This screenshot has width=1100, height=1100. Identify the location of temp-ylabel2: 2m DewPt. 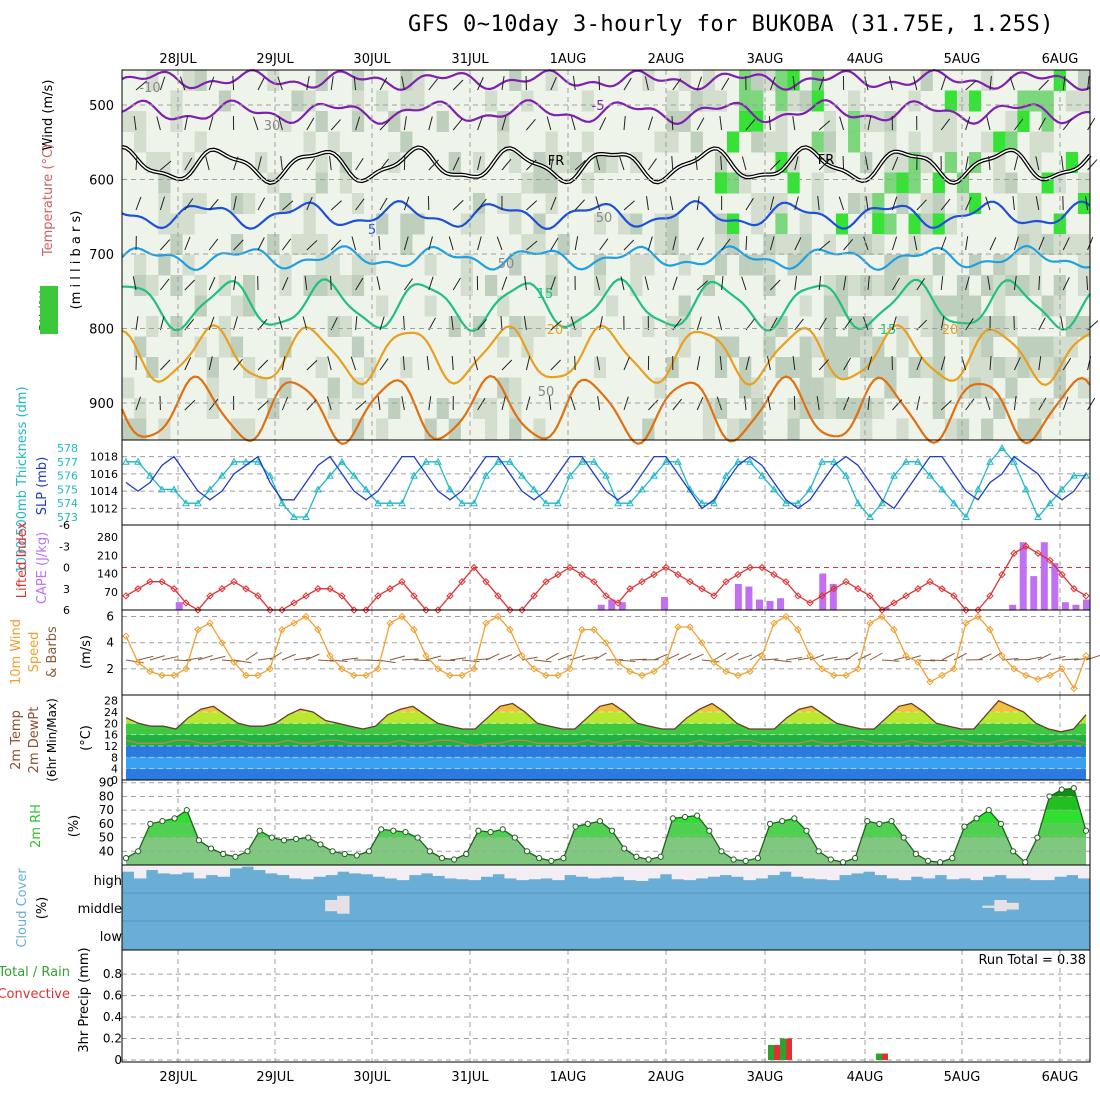
(34, 740).